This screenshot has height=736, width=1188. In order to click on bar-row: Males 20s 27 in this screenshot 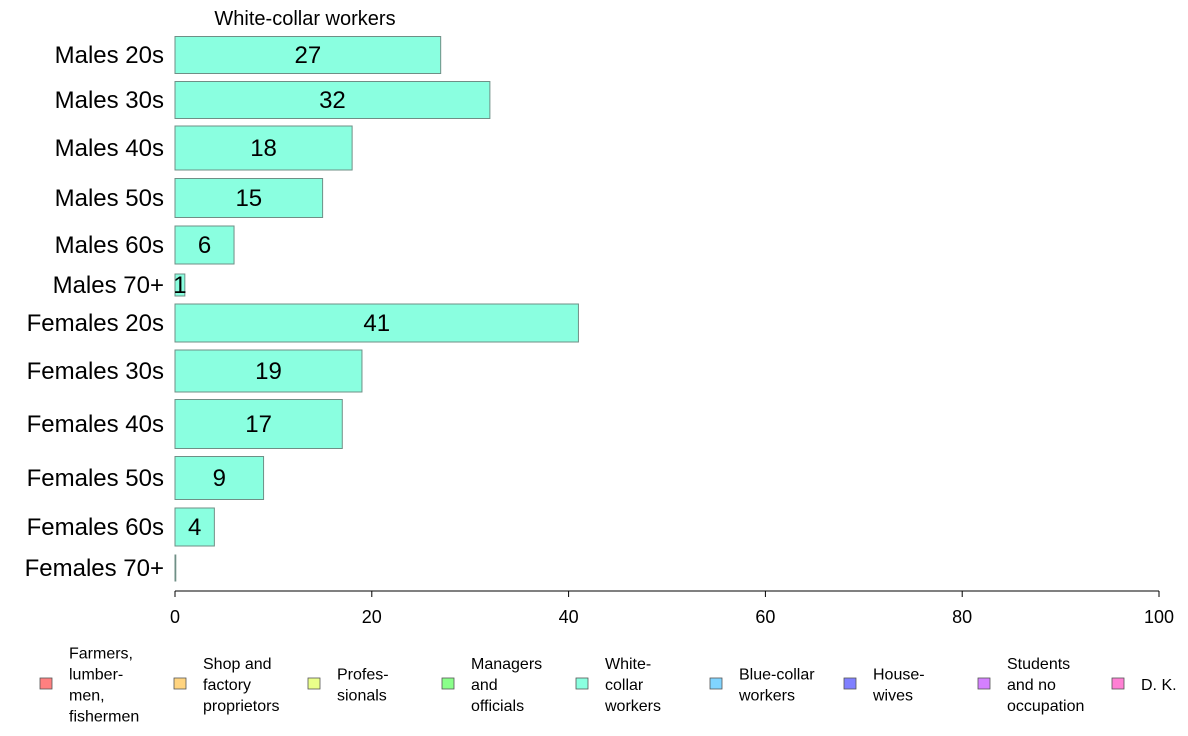, I will do `click(248, 55)`.